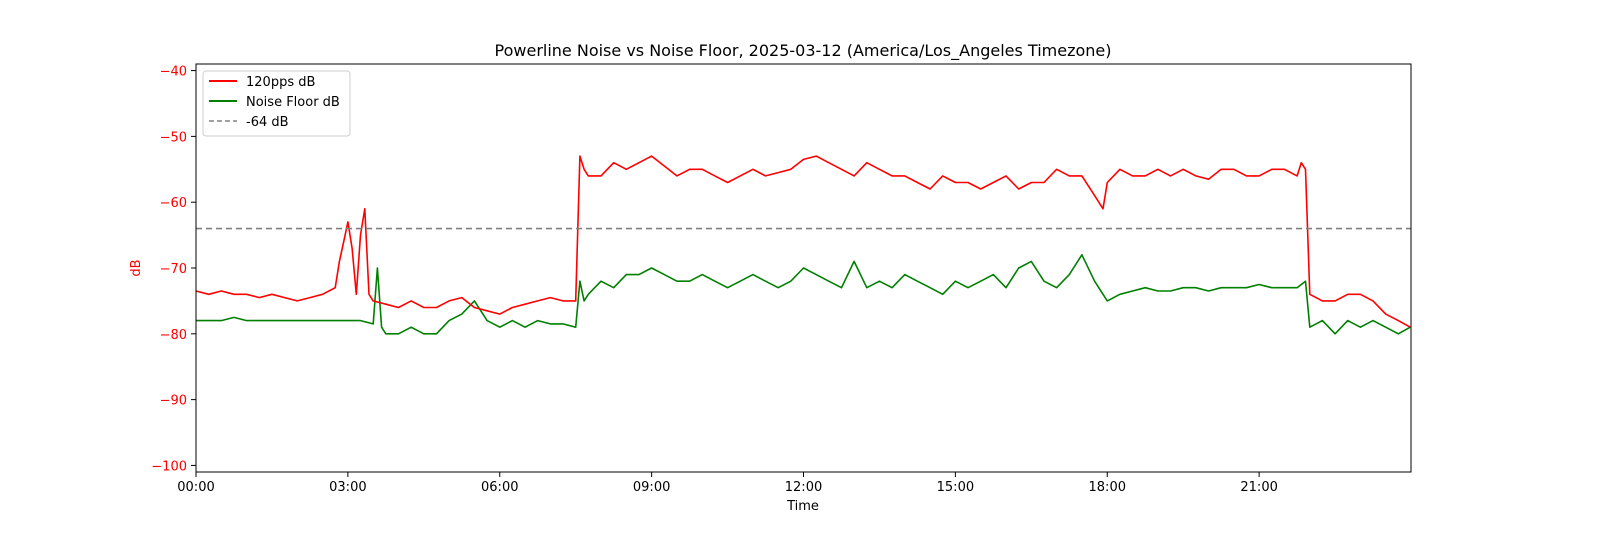  What do you see at coordinates (955, 487) in the screenshot?
I see `x-tick-label: 15:00` at bounding box center [955, 487].